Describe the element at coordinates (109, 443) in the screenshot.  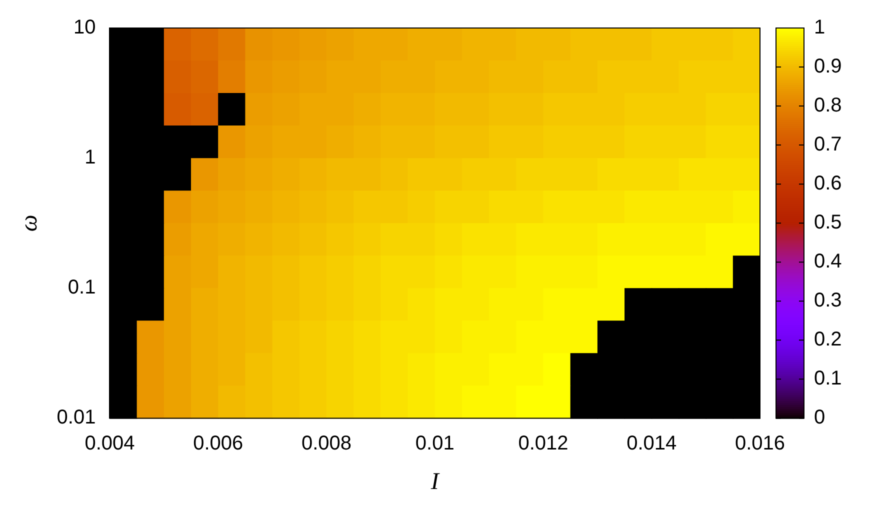
I see `x-tick-label: 0.004` at that location.